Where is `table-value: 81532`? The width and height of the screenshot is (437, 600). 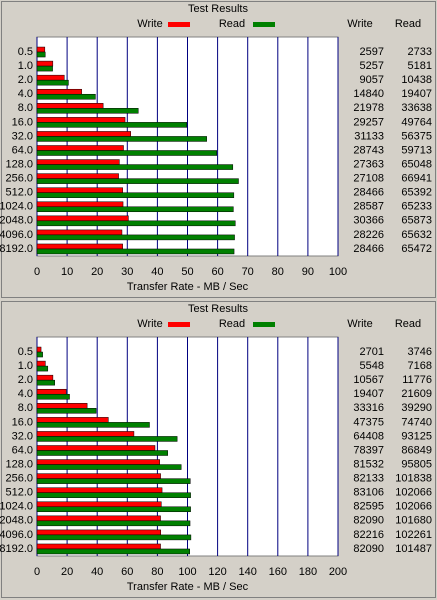 table-value: 81532 is located at coordinates (368, 464).